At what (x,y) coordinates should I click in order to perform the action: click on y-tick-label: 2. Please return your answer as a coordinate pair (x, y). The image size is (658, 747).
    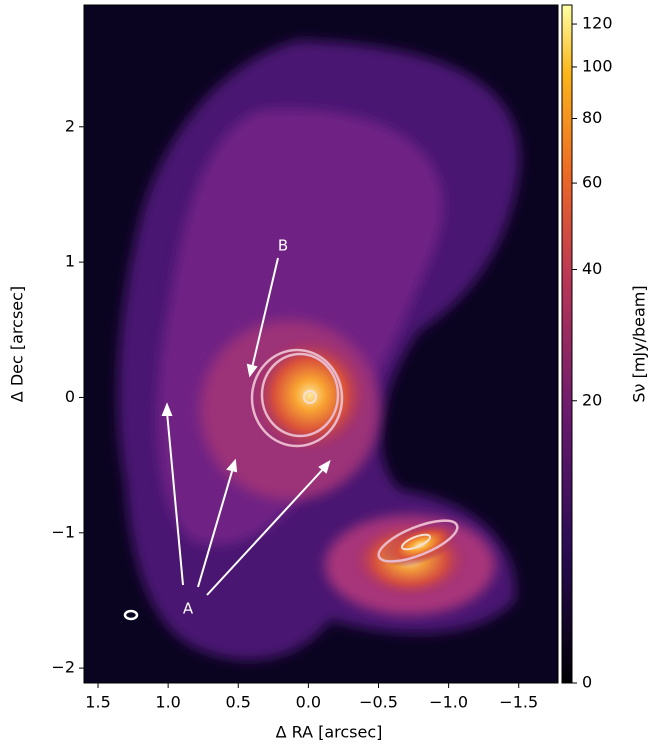
    Looking at the image, I should click on (70, 125).